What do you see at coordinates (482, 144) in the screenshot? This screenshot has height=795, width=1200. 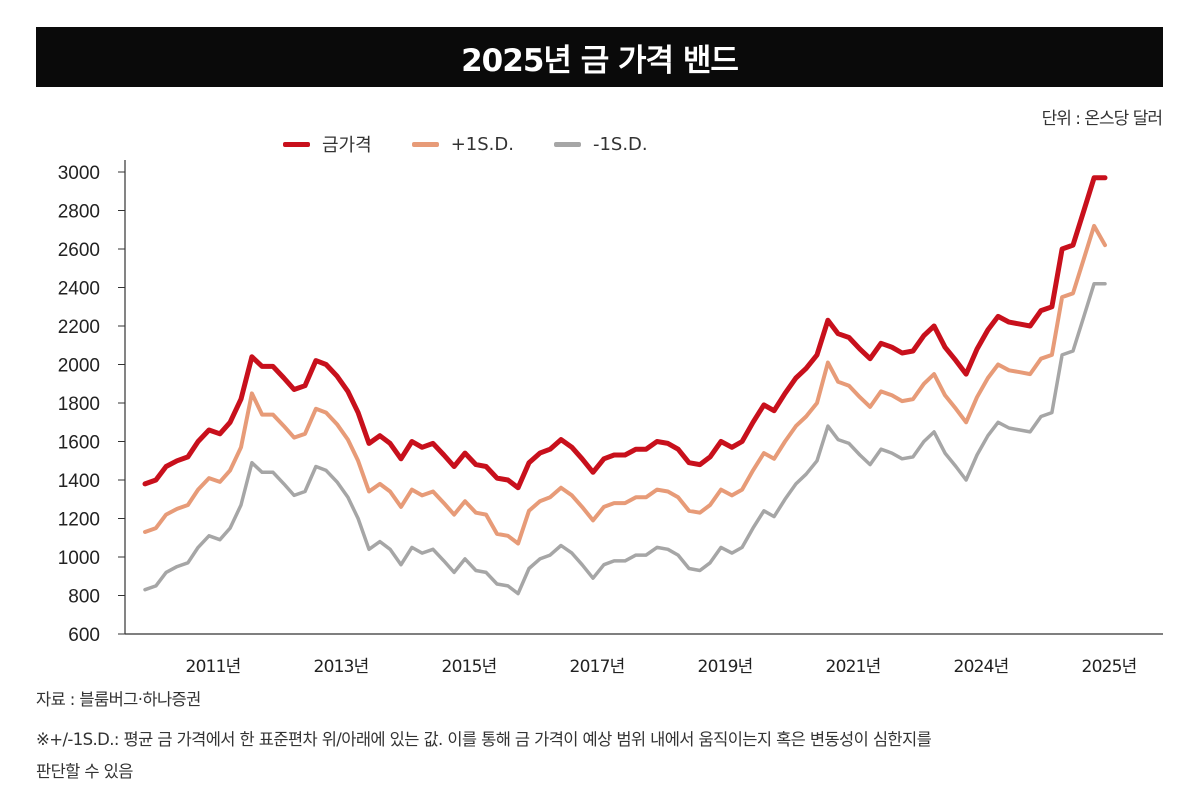 I see `legend-label-plus-sd: +1S.D.` at bounding box center [482, 144].